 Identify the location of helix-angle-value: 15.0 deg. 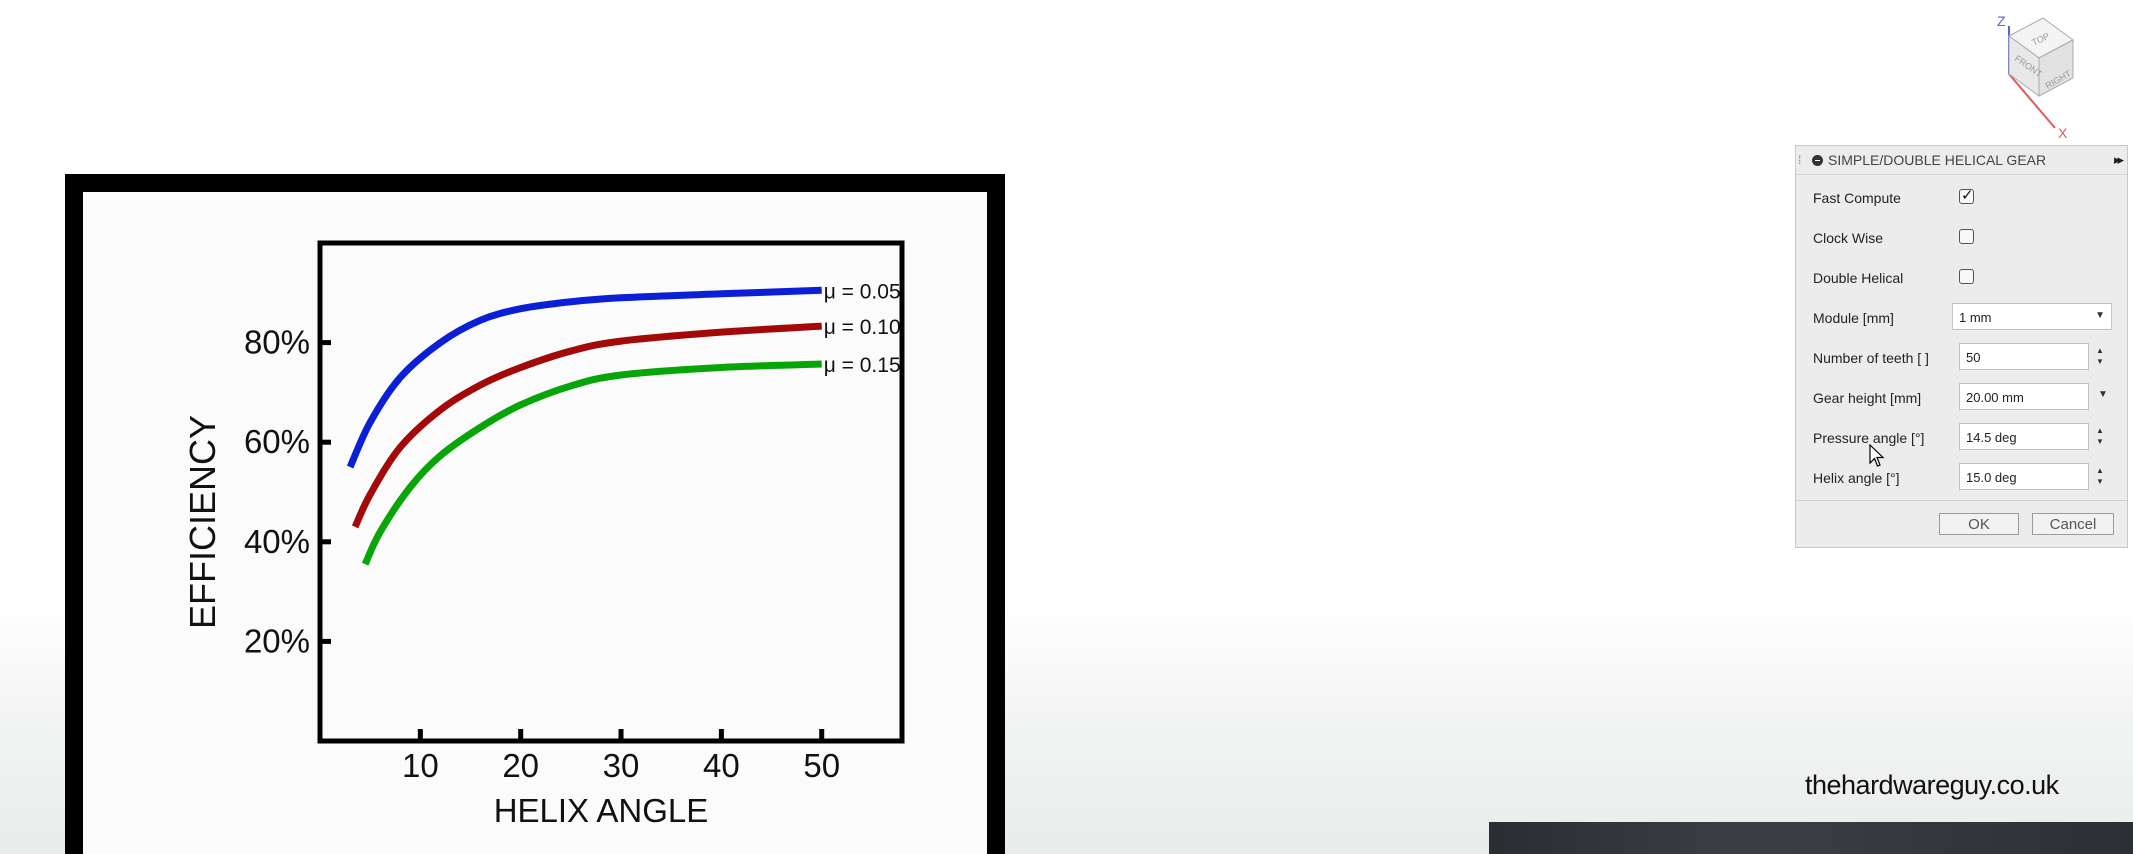
(1991, 477).